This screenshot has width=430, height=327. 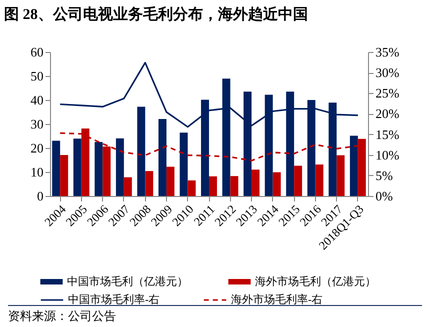 What do you see at coordinates (384, 196) in the screenshot?
I see `y2-tick-label: 0%` at bounding box center [384, 196].